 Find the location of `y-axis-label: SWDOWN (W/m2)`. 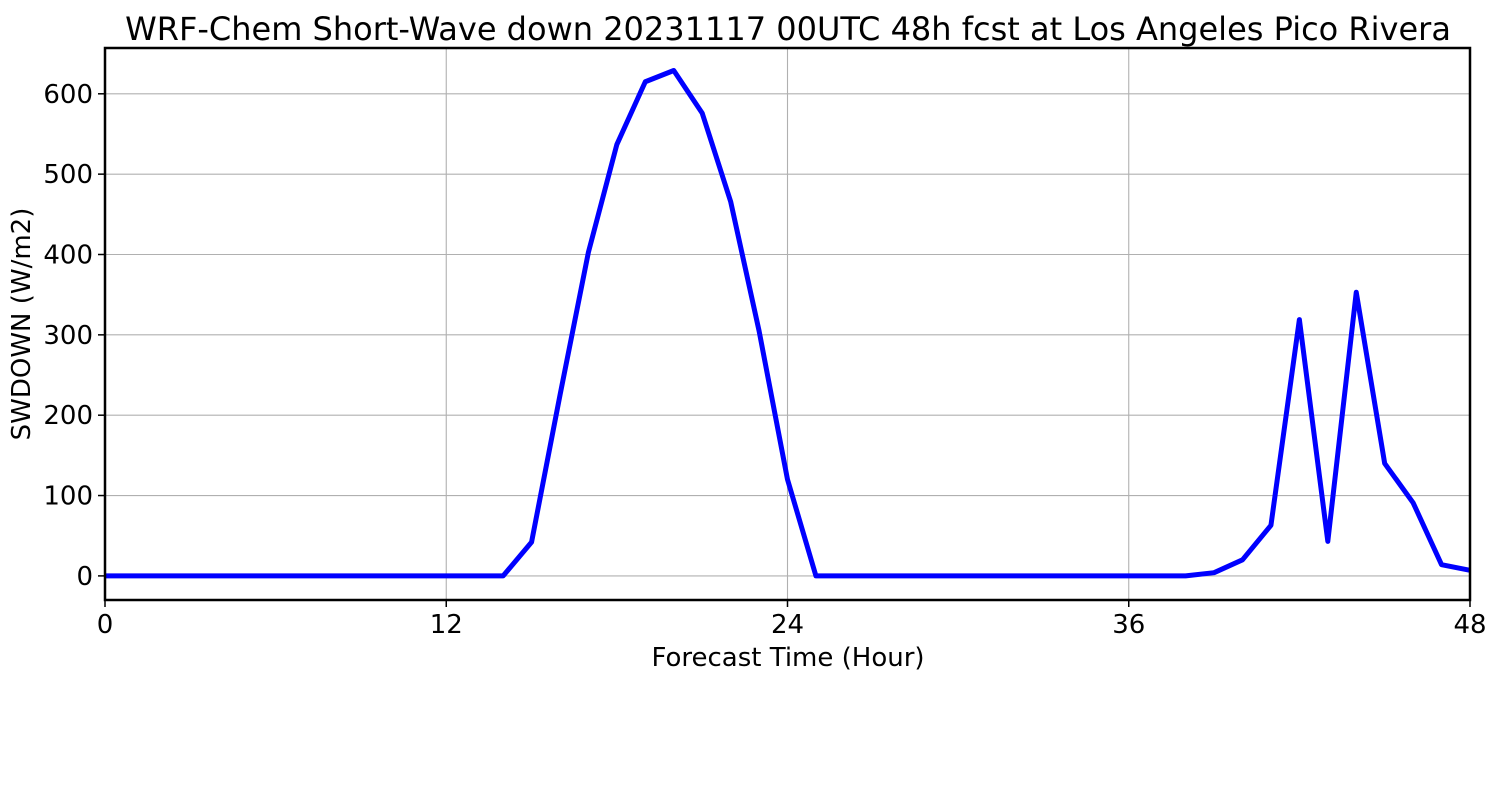

y-axis-label: SWDOWN (W/m2) is located at coordinates (22, 324).